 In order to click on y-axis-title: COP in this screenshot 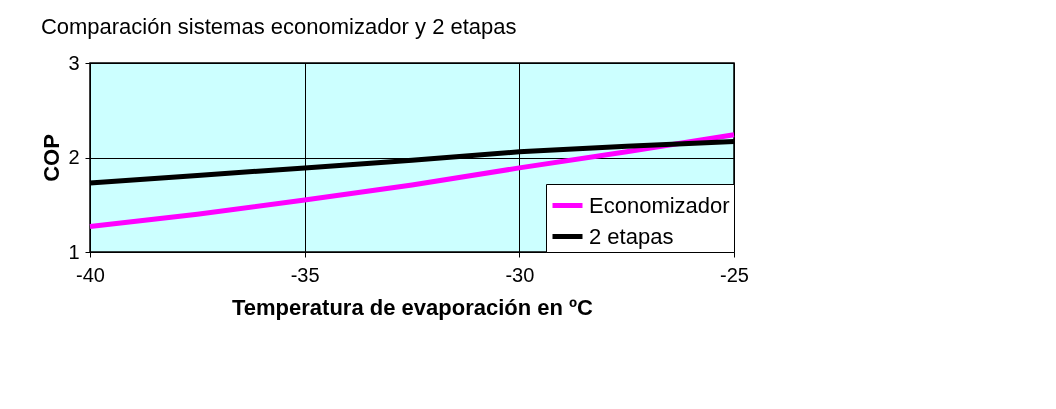, I will do `click(52, 158)`.